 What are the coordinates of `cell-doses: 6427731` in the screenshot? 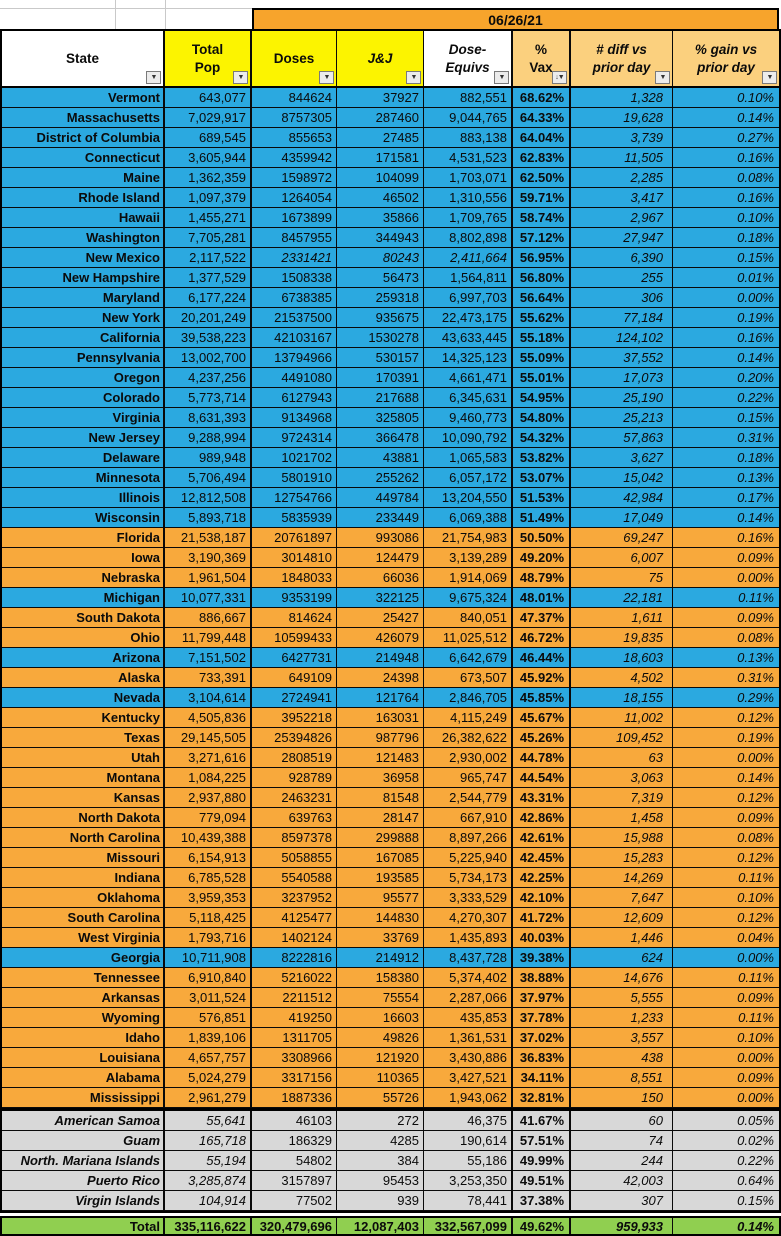 It's located at (294, 657).